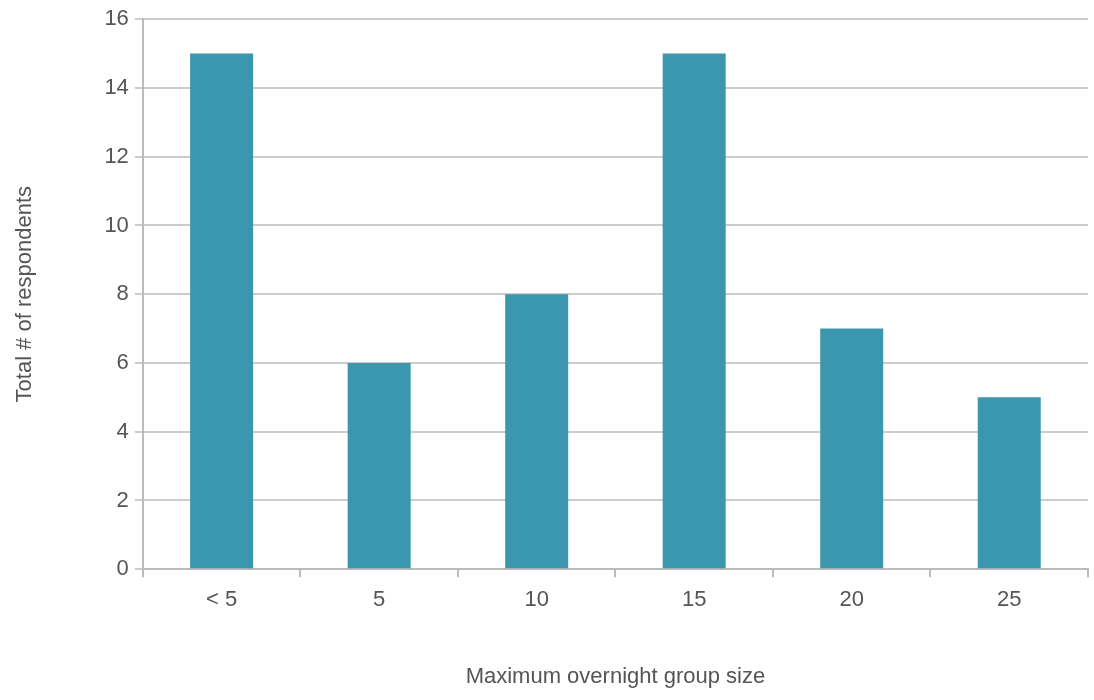 The width and height of the screenshot is (1094, 700). Describe the element at coordinates (615, 675) in the screenshot. I see `x-axis-title: Maximum overnight group size` at that location.